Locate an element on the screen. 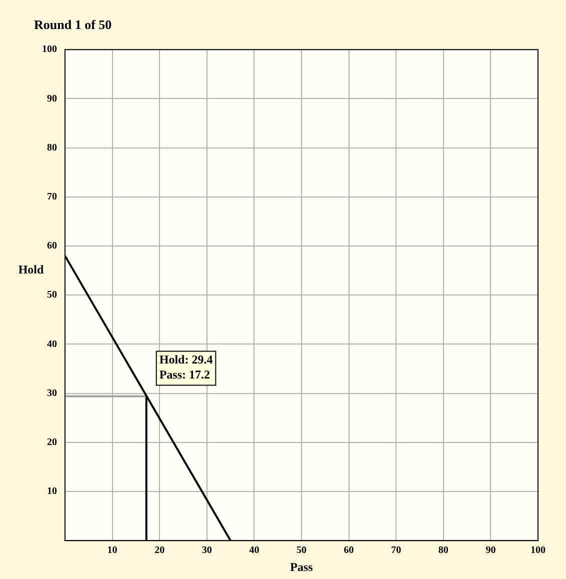  x-tick-label: 50 is located at coordinates (301, 550).